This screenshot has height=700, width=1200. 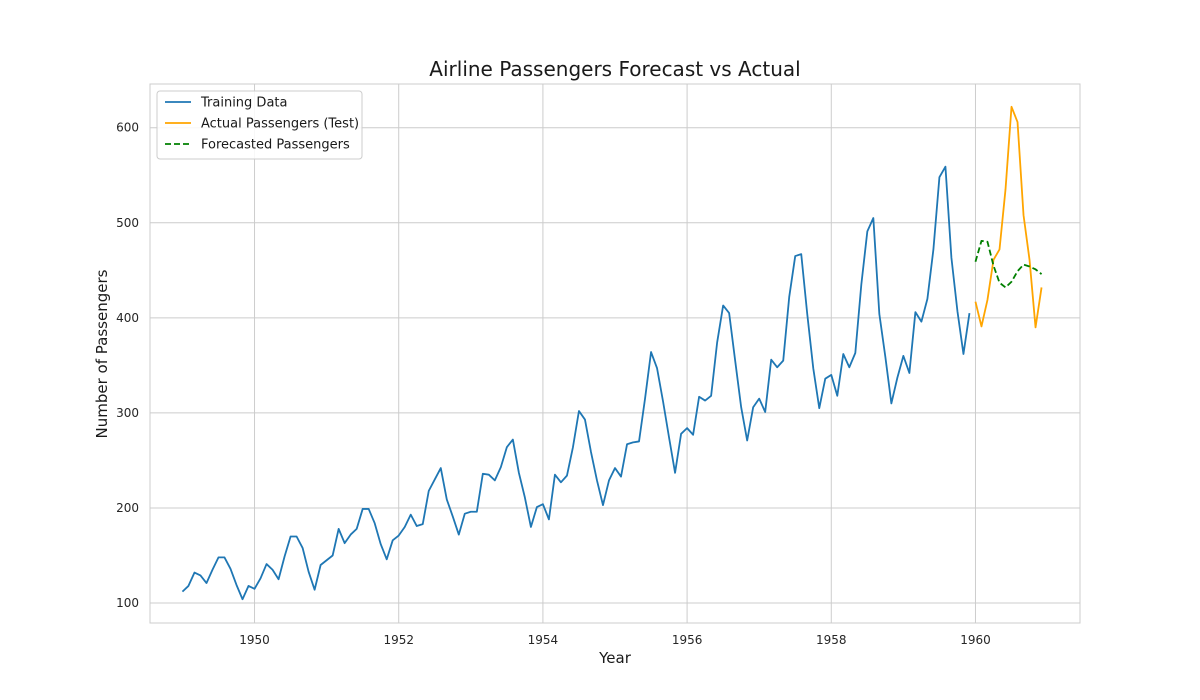 I want to click on legend-label-2: Actual Passengers (Test), so click(x=280, y=124).